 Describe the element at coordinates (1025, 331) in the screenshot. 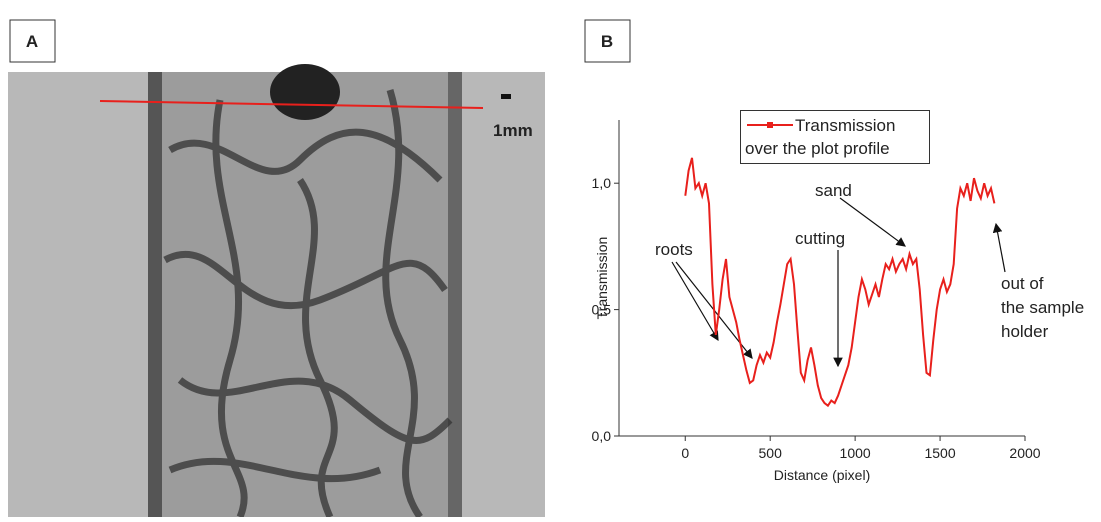

I see `annotation: holder` at that location.